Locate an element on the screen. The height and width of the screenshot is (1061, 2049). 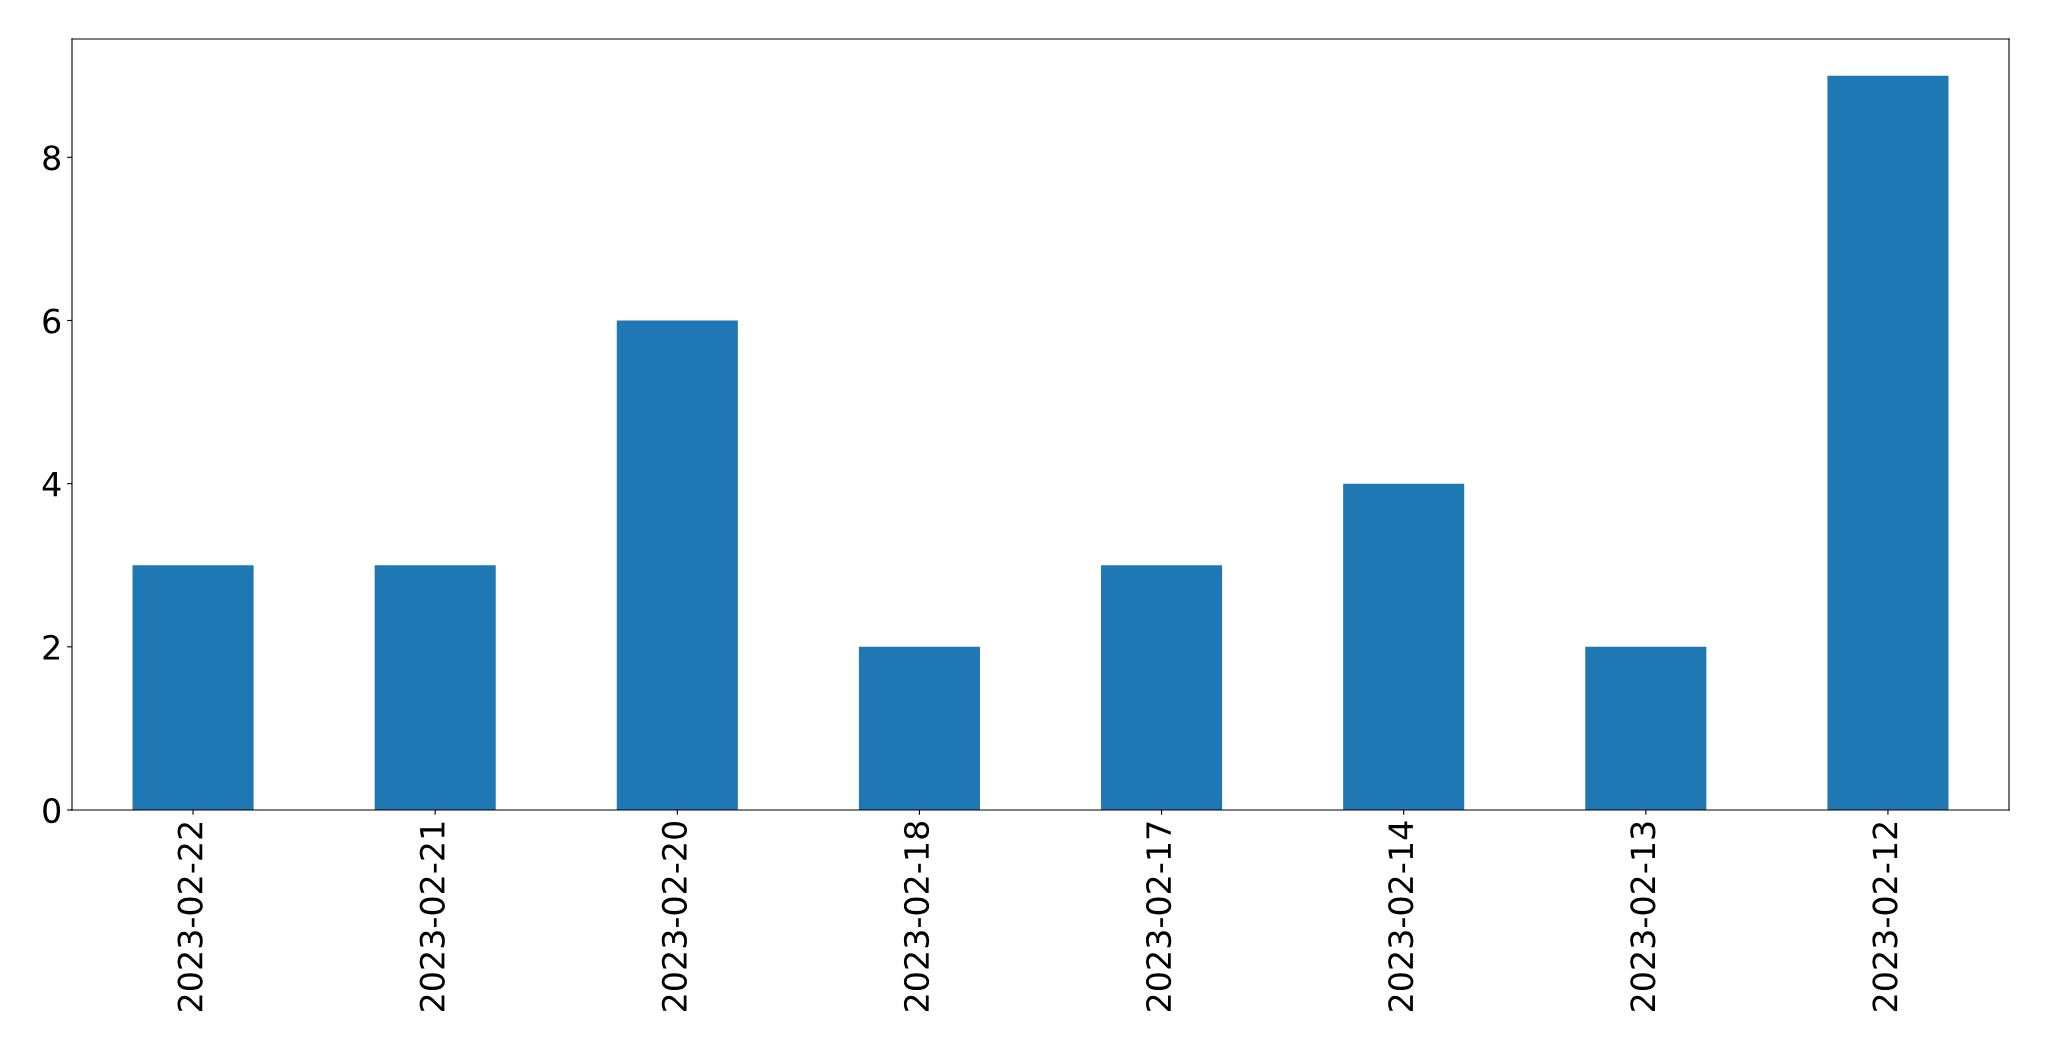
x-tick-label: 2023-02-17 is located at coordinates (1159, 916).